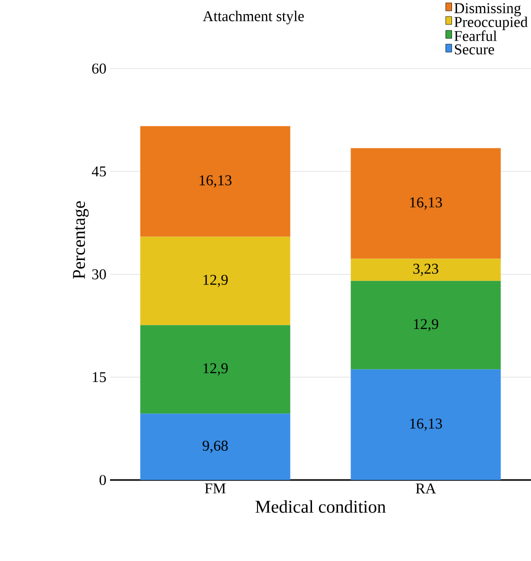  I want to click on y-axis-title: Percentage, so click(81, 240).